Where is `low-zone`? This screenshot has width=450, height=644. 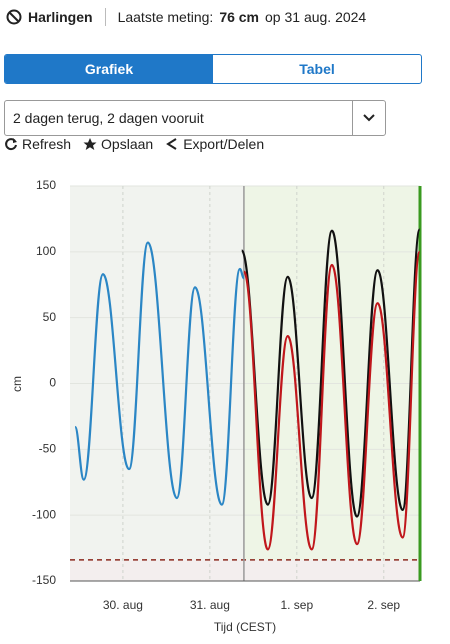 low-zone is located at coordinates (245, 570).